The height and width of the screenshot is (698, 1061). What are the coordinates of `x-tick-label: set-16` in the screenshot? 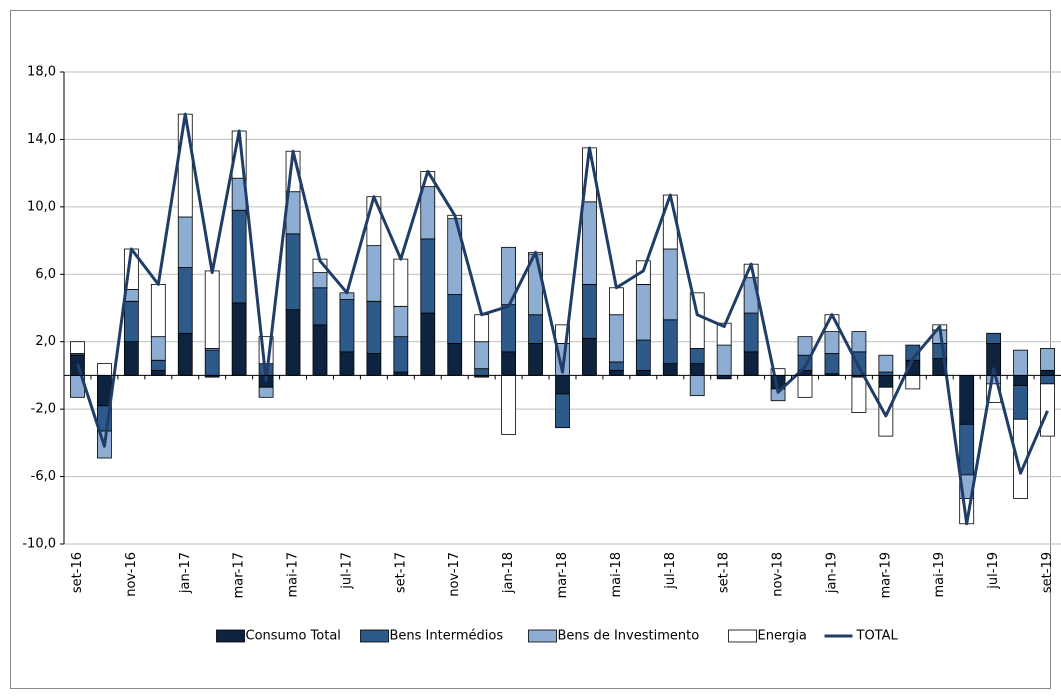 It's located at (77, 572).